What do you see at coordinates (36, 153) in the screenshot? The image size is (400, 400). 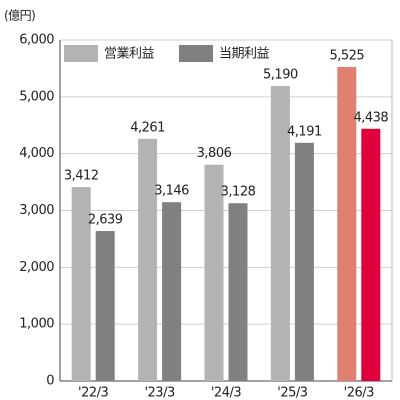 I see `y-tick-label: 4,000` at bounding box center [36, 153].